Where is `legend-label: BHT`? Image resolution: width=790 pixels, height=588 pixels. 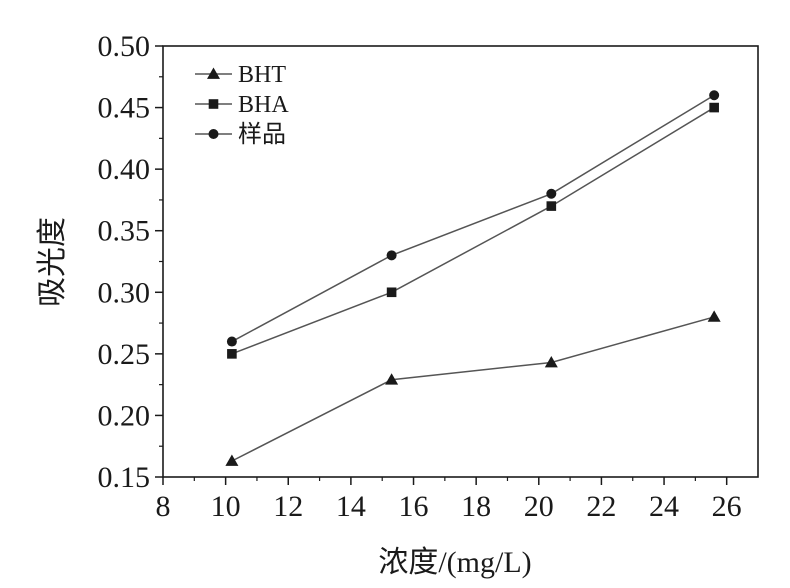
legend-label: BHT is located at coordinates (262, 75).